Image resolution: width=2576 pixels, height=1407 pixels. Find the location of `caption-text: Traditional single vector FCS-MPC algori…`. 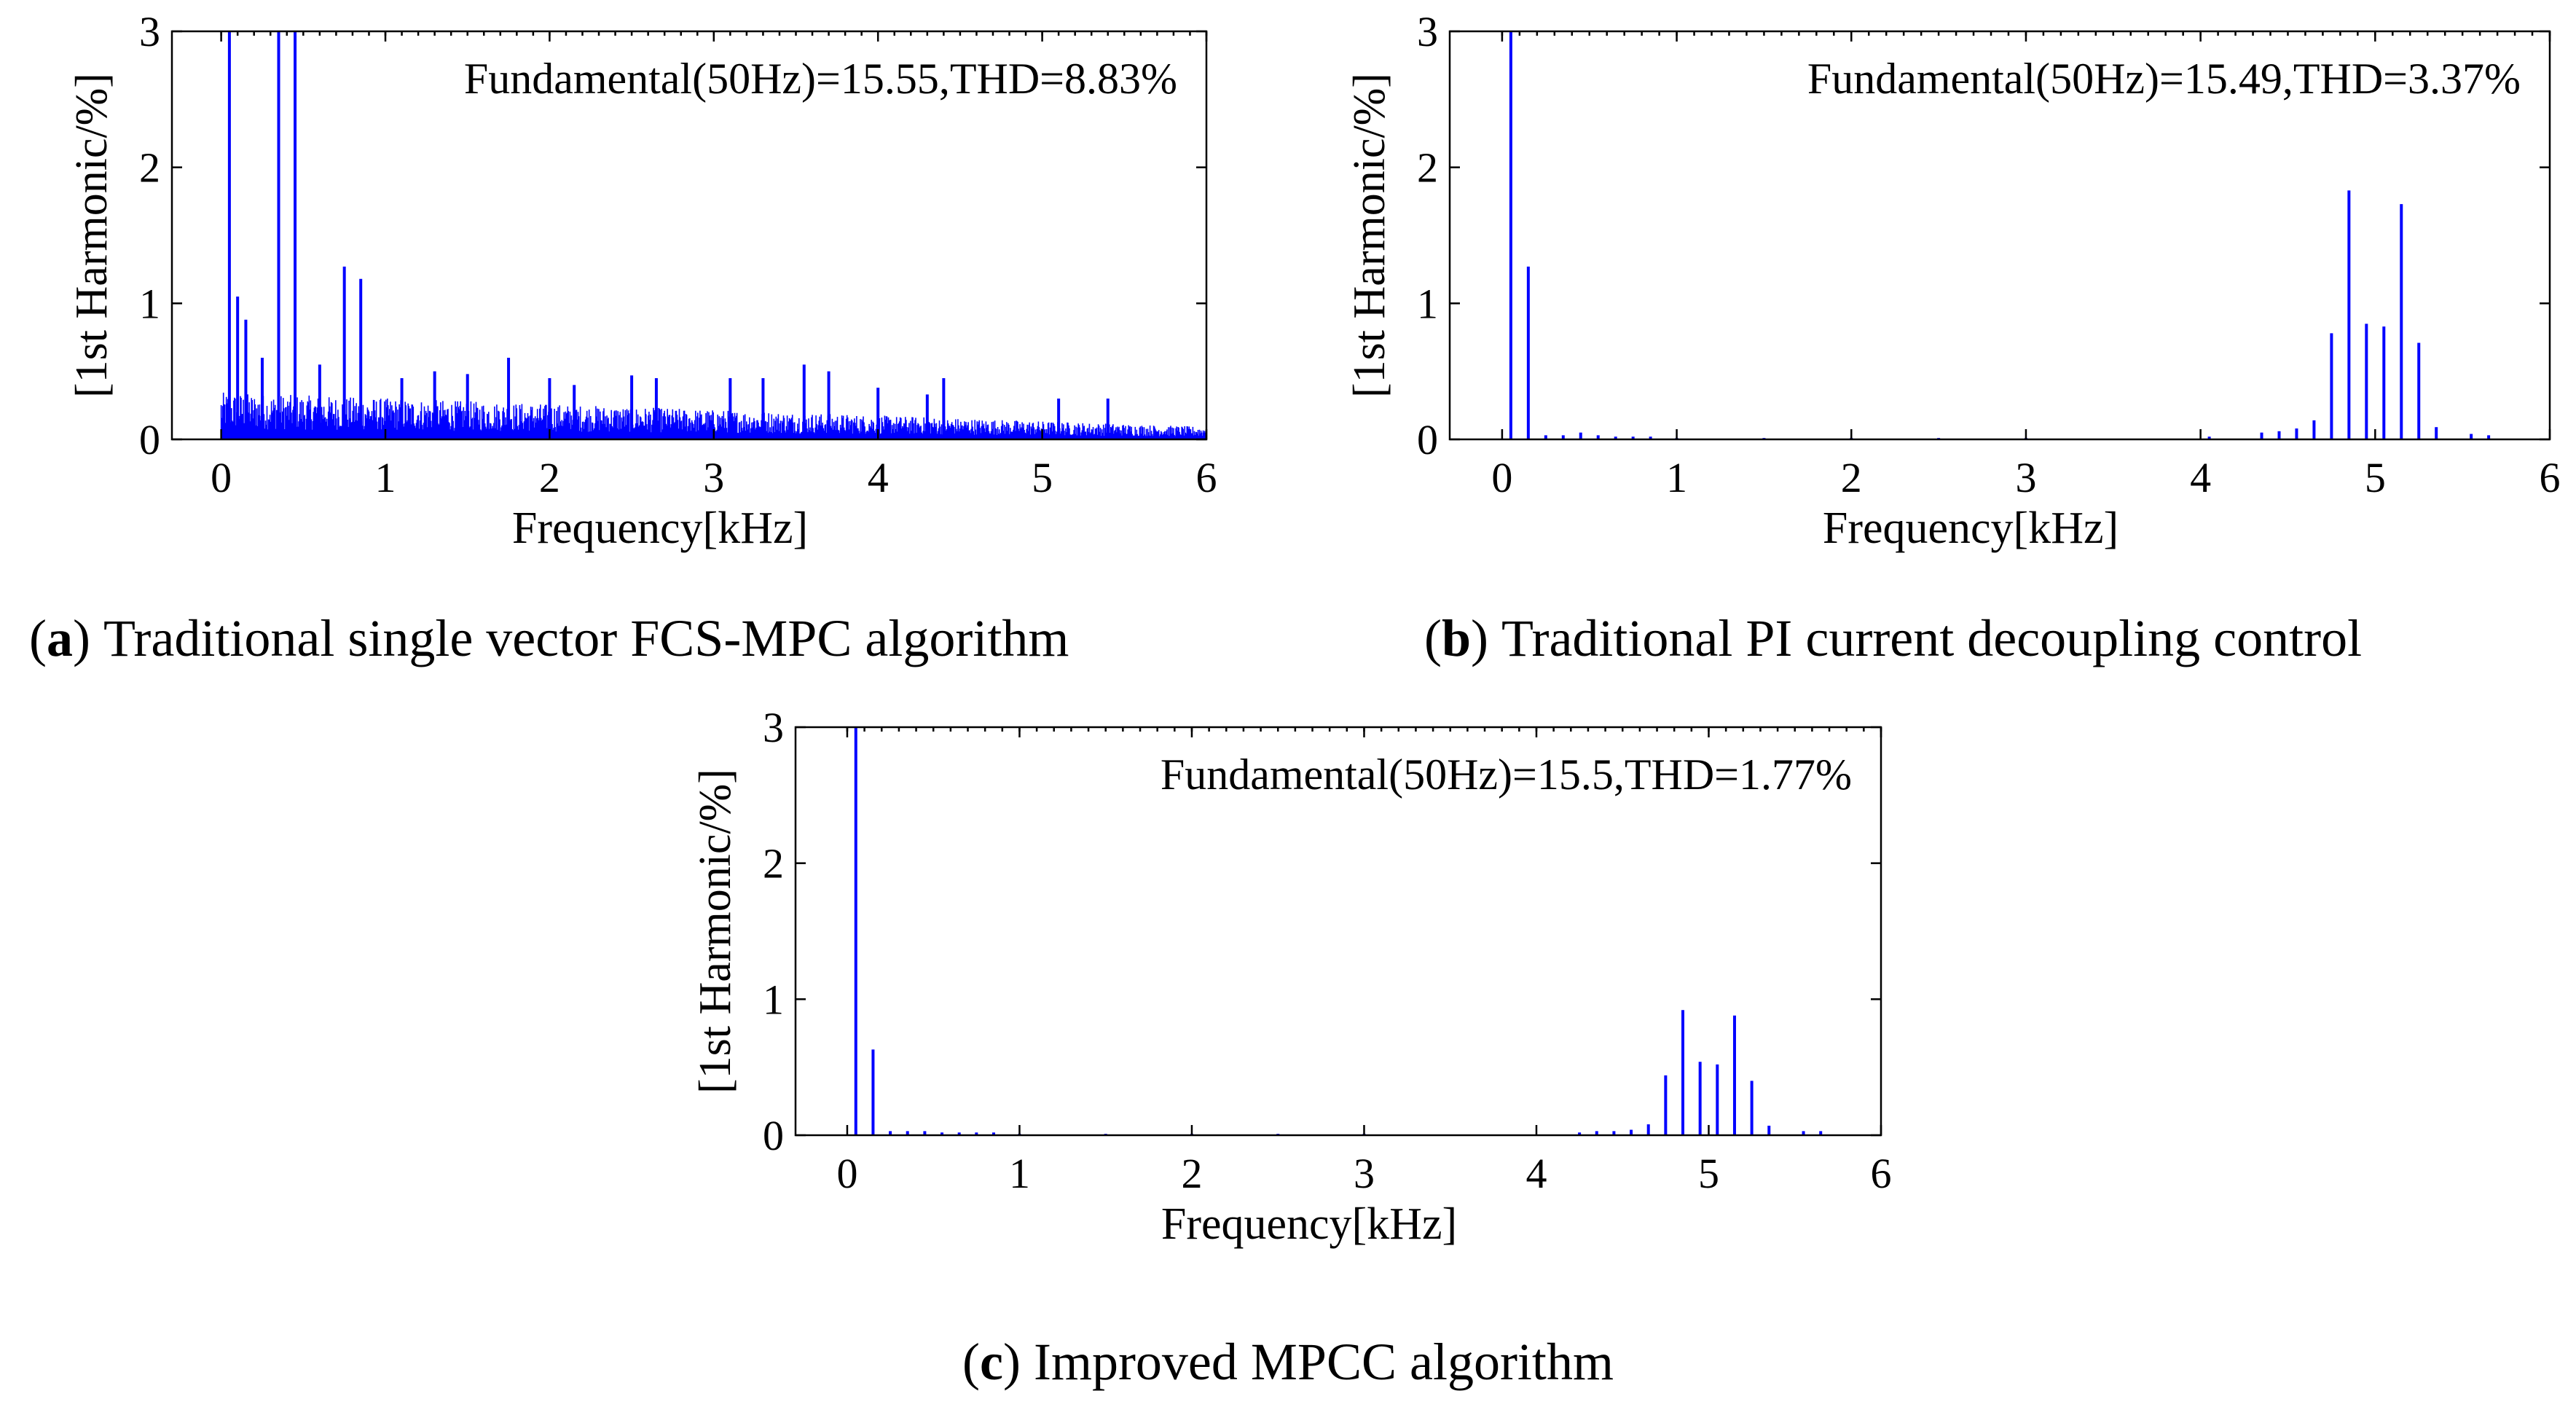

caption-text: Traditional single vector FCS-MPC algori… is located at coordinates (579, 638).